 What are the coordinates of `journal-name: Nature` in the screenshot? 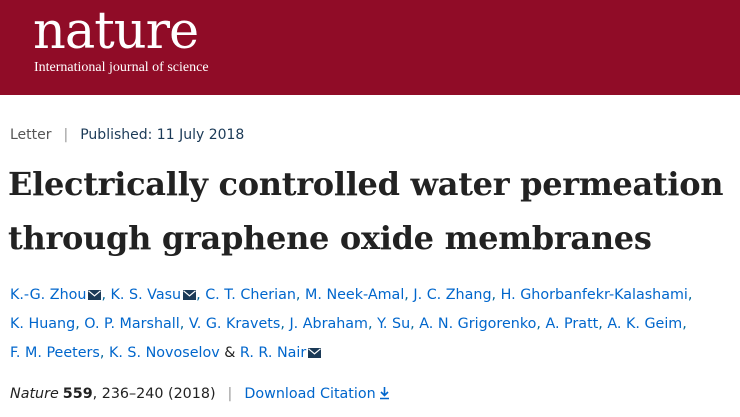 It's located at (34, 394).